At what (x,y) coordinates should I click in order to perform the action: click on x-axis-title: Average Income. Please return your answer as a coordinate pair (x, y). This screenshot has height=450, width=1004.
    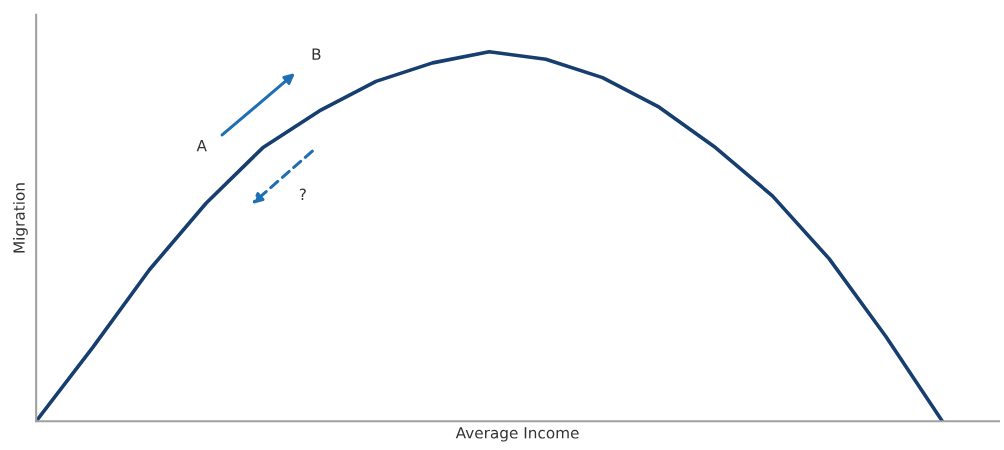
    Looking at the image, I should click on (517, 434).